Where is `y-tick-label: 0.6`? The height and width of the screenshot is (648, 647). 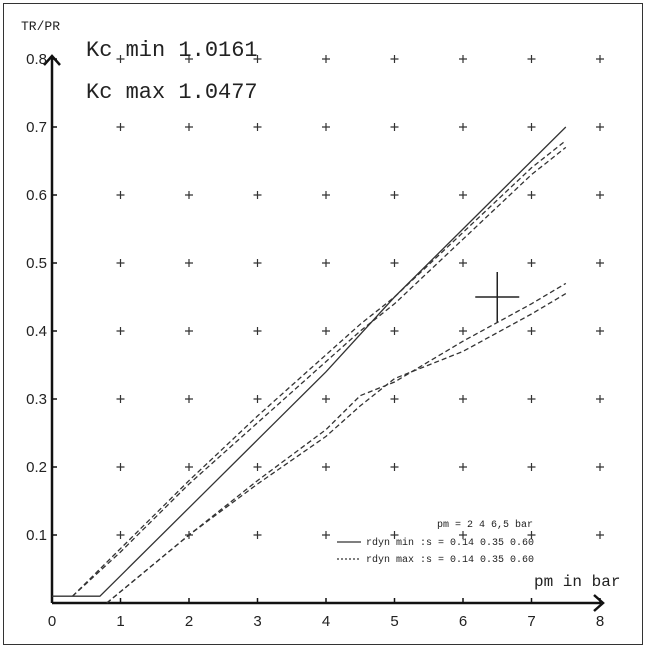 y-tick-label: 0.6 is located at coordinates (36, 195).